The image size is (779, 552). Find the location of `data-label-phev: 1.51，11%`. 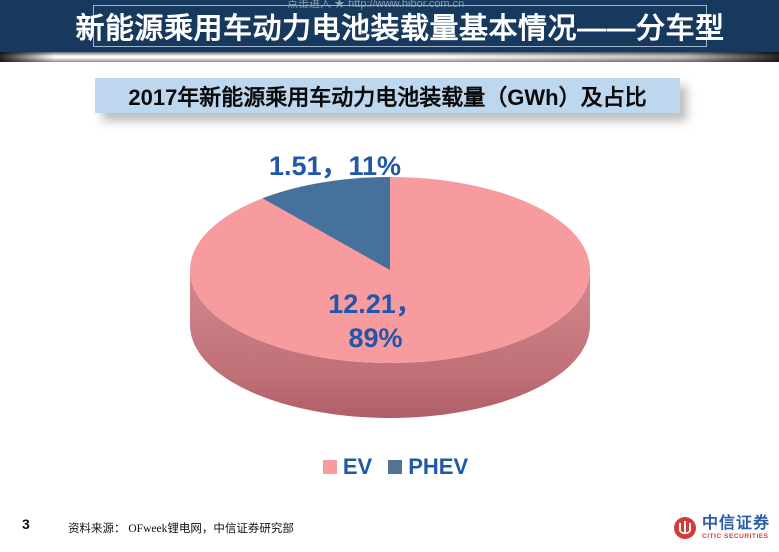

data-label-phev: 1.51，11% is located at coordinates (335, 166).